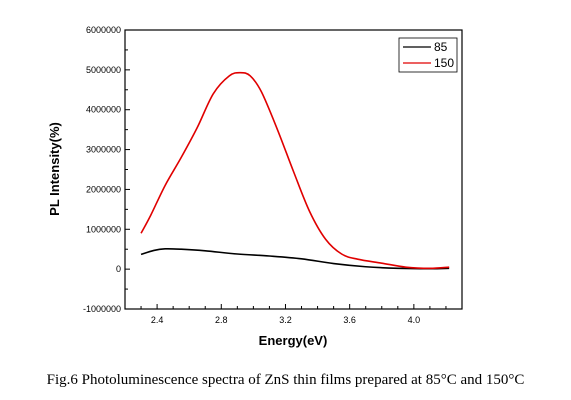 The image size is (571, 400). I want to click on legend: 85 150, so click(428, 55).